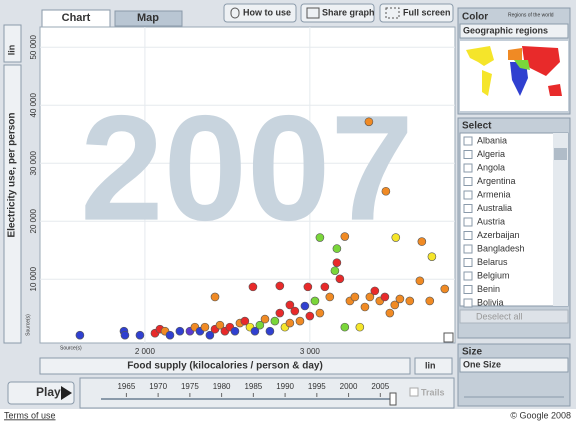 The width and height of the screenshot is (576, 425). Describe the element at coordinates (491, 154) in the screenshot. I see `country-name: Algeria` at that location.